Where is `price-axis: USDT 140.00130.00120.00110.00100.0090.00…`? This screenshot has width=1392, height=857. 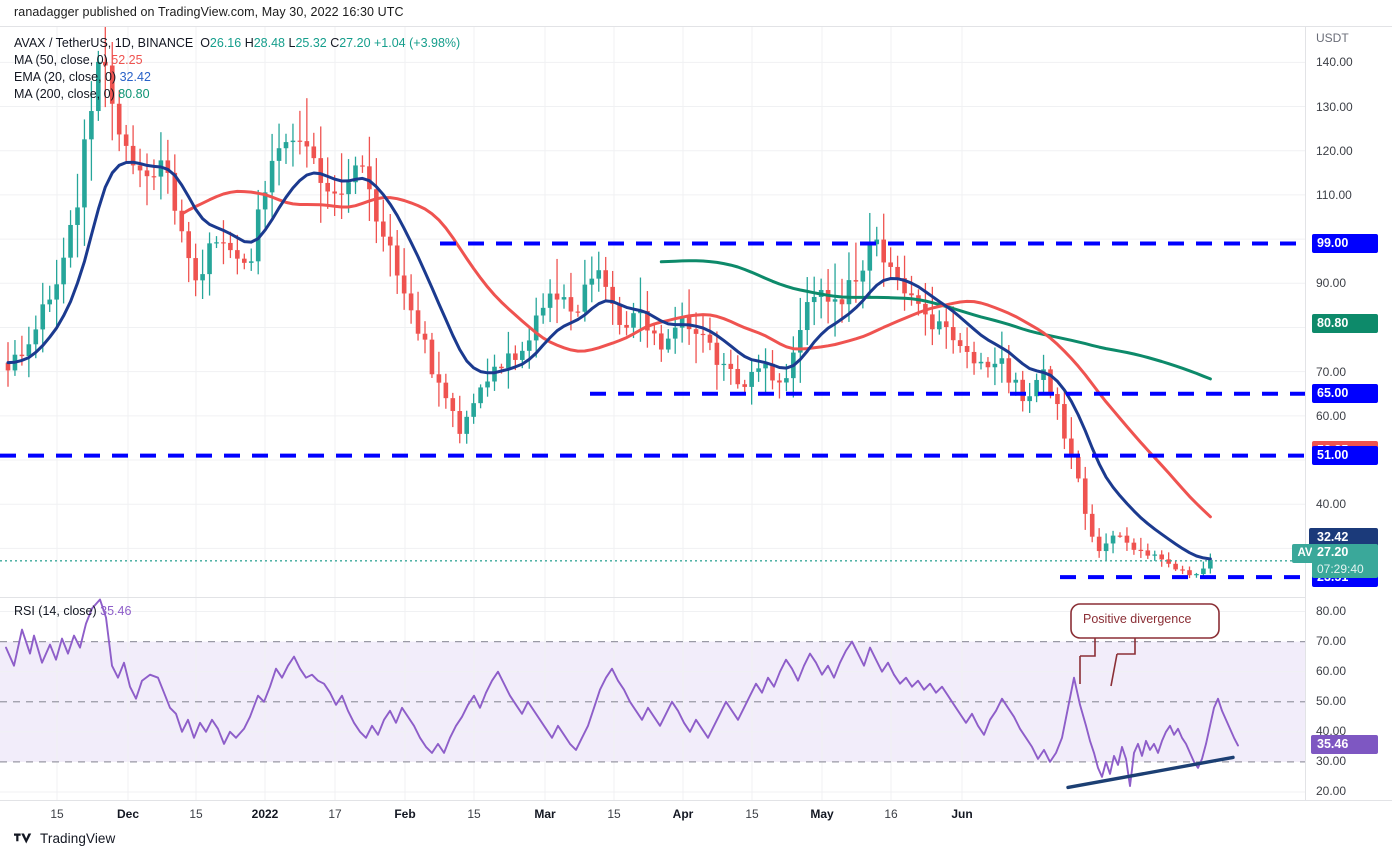 price-axis: USDT 140.00130.00120.00110.00100.0090.00… is located at coordinates (1342, 413).